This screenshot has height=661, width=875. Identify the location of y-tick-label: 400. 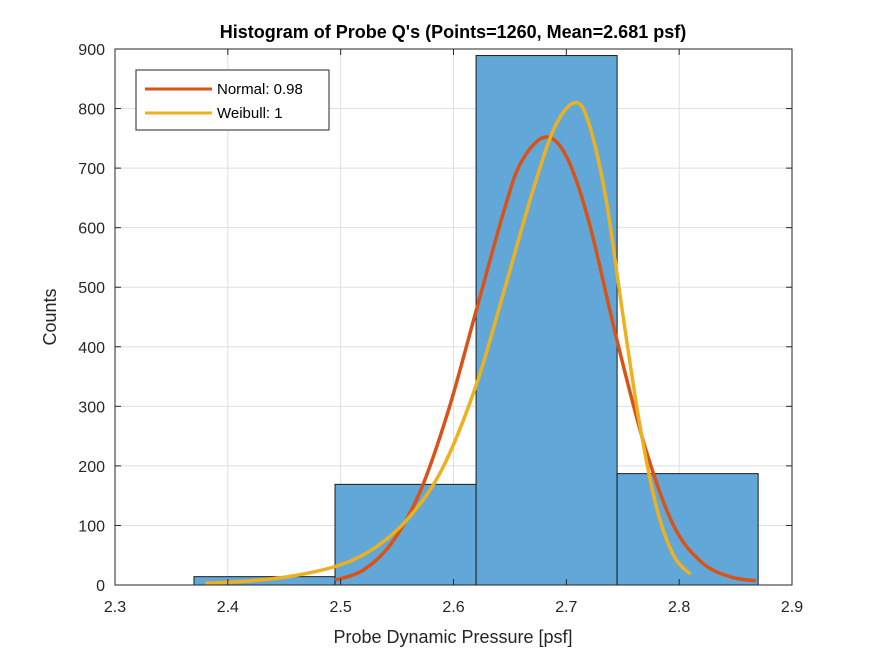
(91, 348).